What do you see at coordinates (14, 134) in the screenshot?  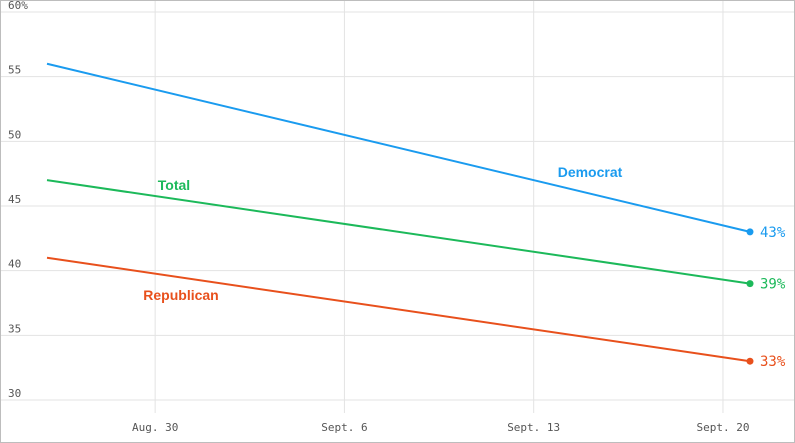 I see `y-tick-label: 50` at bounding box center [14, 134].